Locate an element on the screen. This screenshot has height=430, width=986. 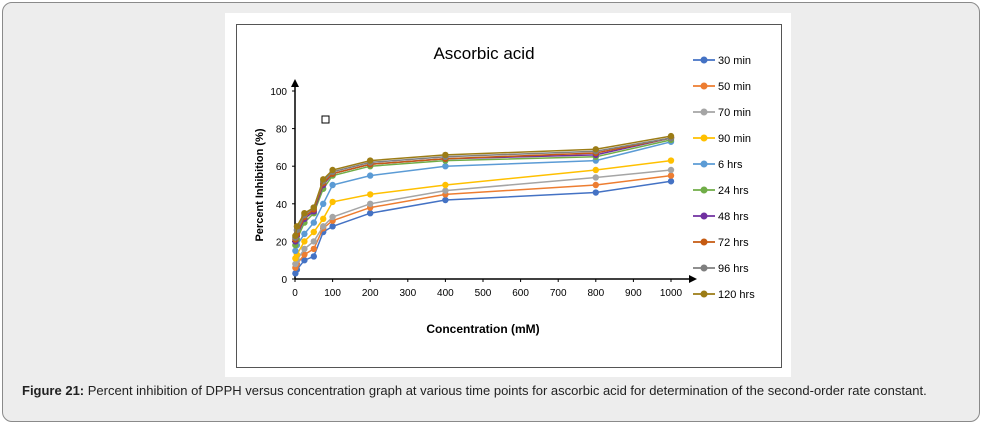
x-tick-label: 200 is located at coordinates (370, 293).